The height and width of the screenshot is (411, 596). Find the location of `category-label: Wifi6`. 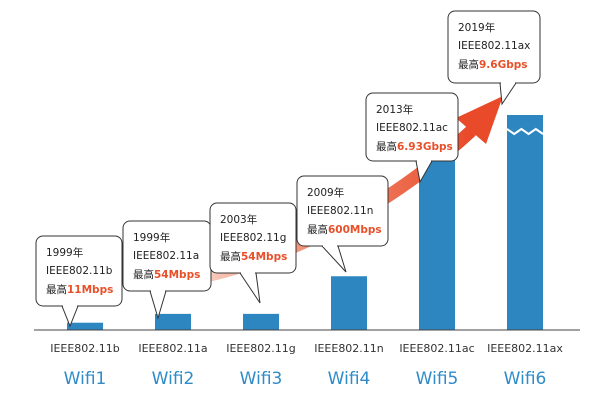

category-label: Wifi6 is located at coordinates (525, 379).